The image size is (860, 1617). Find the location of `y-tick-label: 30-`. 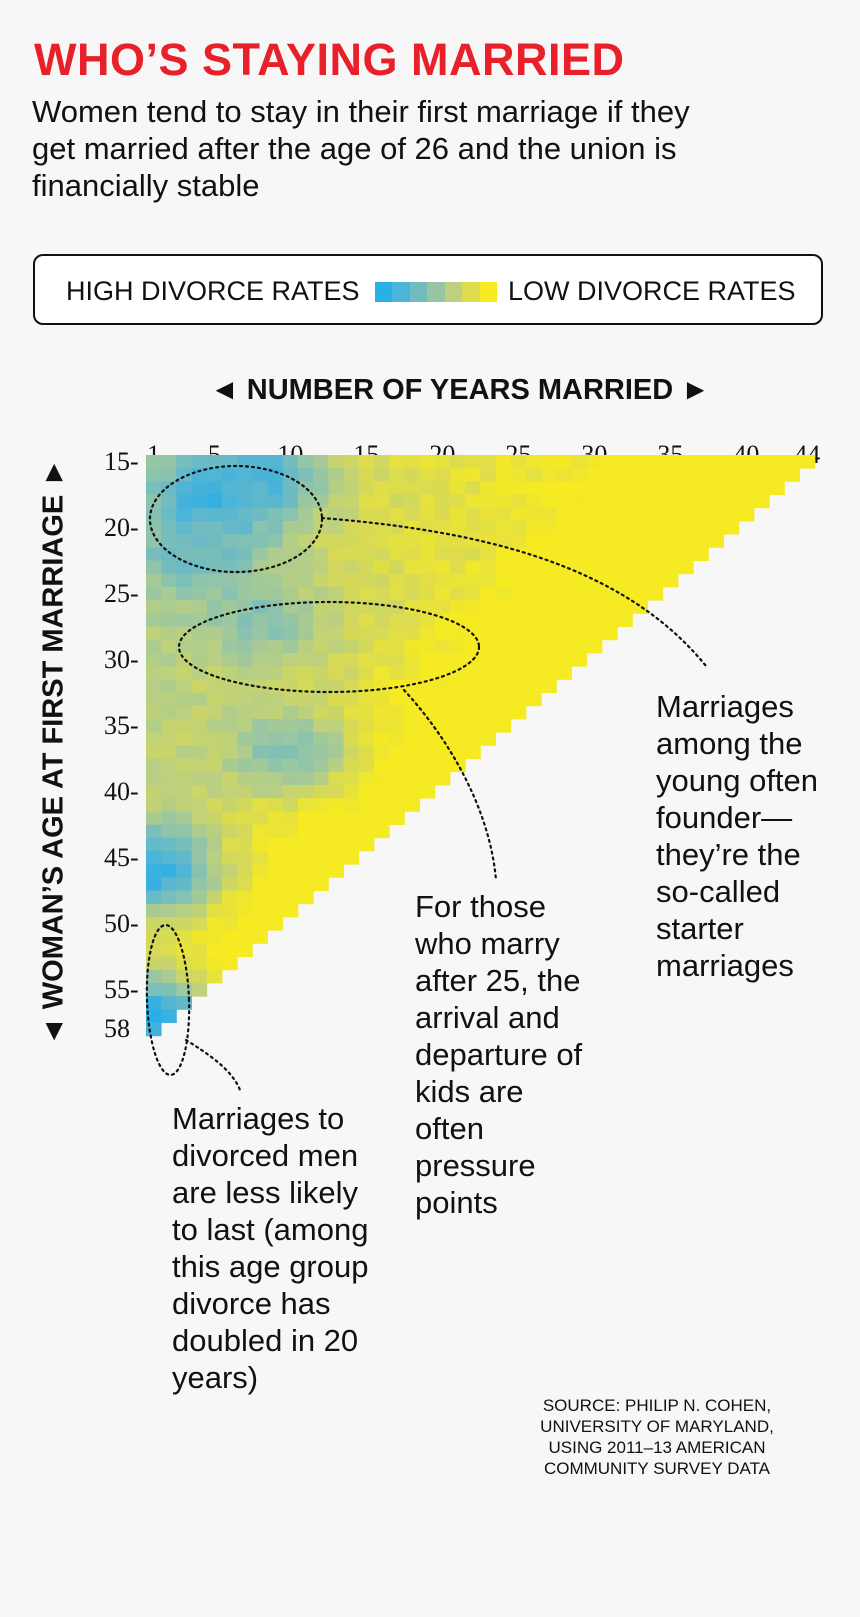

y-tick-label: 30- is located at coordinates (121, 659).